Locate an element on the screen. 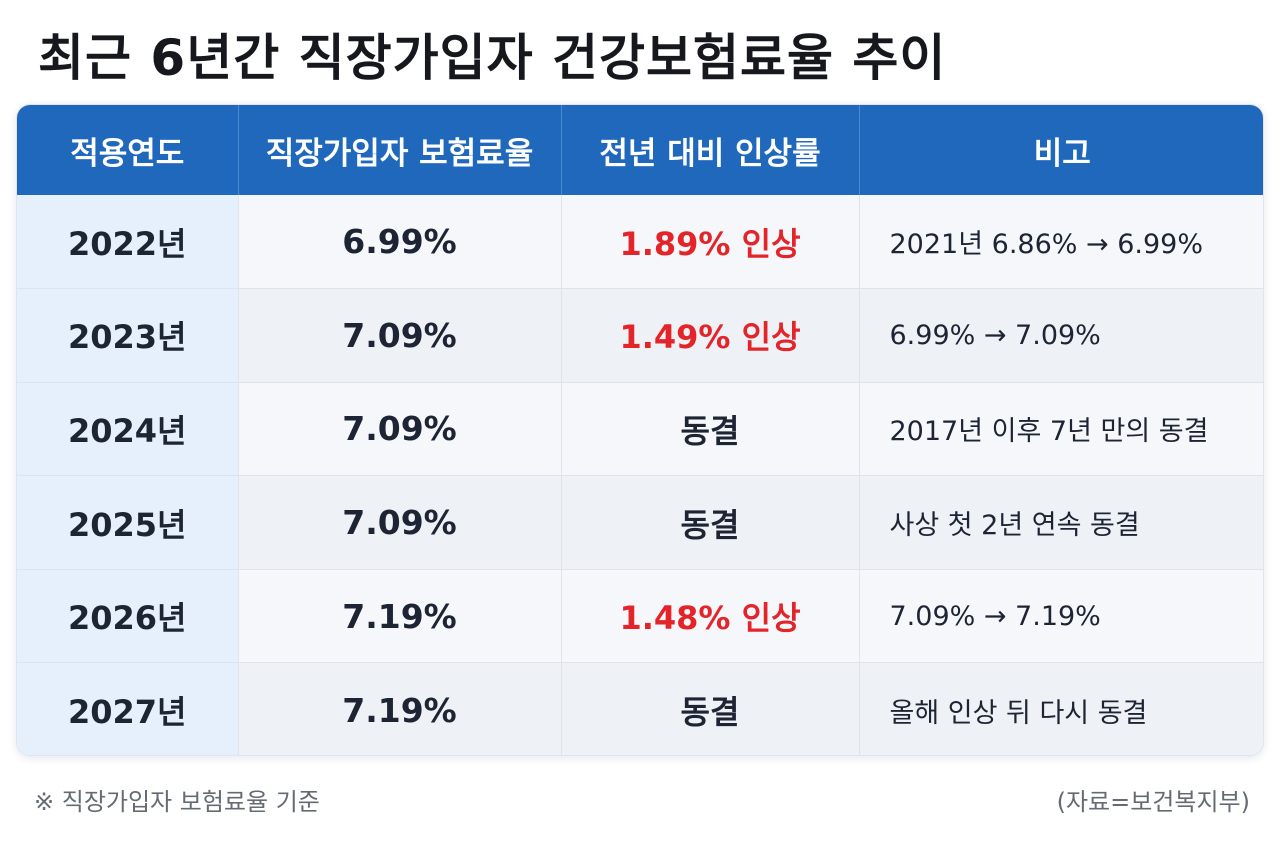 The image size is (1280, 853). note-cell: 사상 첫 2년 연속 동결 is located at coordinates (1061, 522).